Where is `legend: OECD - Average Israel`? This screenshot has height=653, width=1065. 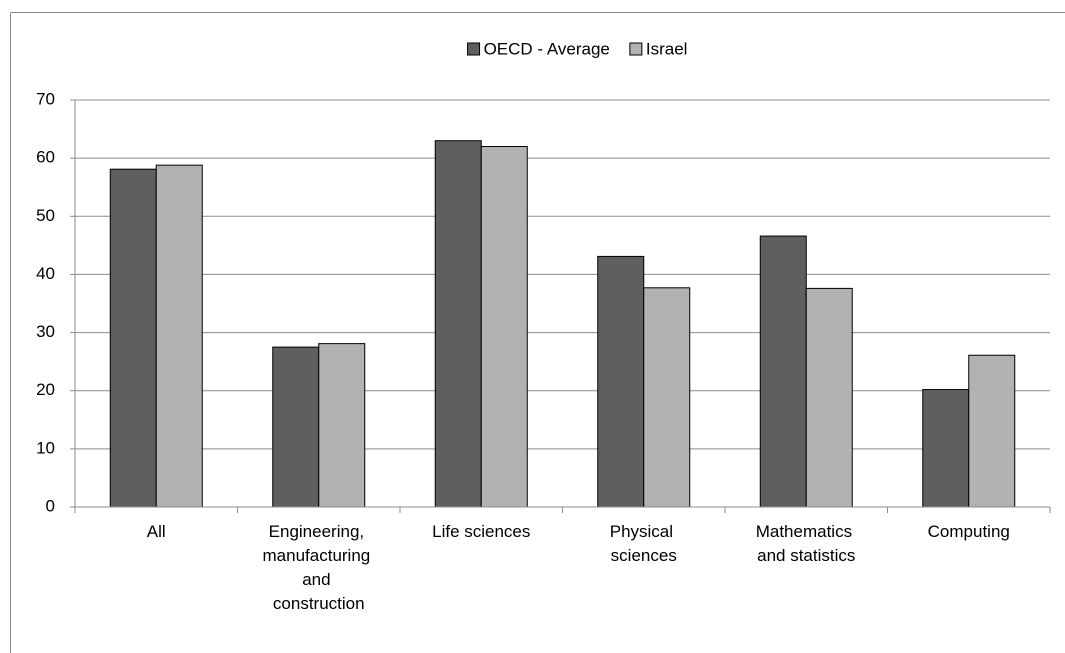
legend: OECD - Average Israel is located at coordinates (577, 48).